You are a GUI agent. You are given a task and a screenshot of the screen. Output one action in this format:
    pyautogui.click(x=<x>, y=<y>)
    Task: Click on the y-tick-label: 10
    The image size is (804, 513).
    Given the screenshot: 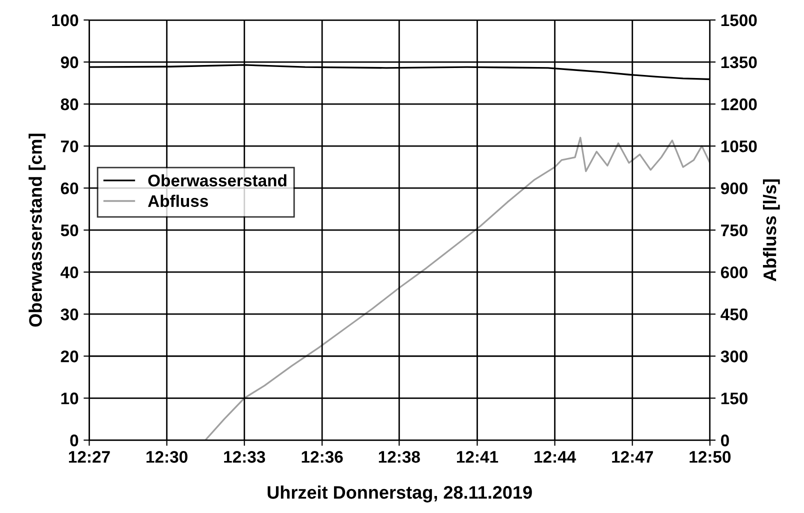 What is the action you would take?
    pyautogui.click(x=69, y=398)
    